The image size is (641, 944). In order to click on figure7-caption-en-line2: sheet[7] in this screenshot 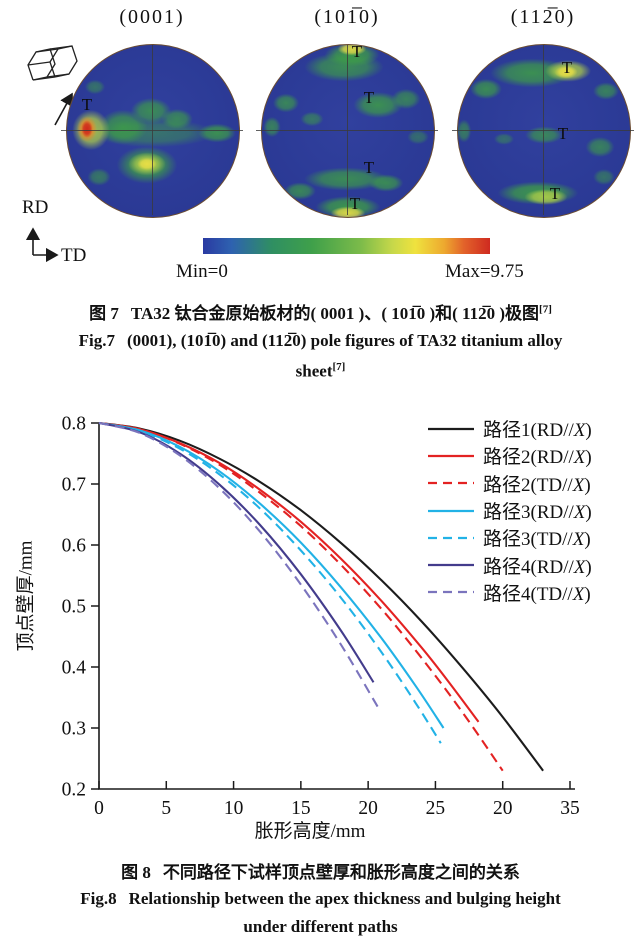, I will do `click(320, 371)`.